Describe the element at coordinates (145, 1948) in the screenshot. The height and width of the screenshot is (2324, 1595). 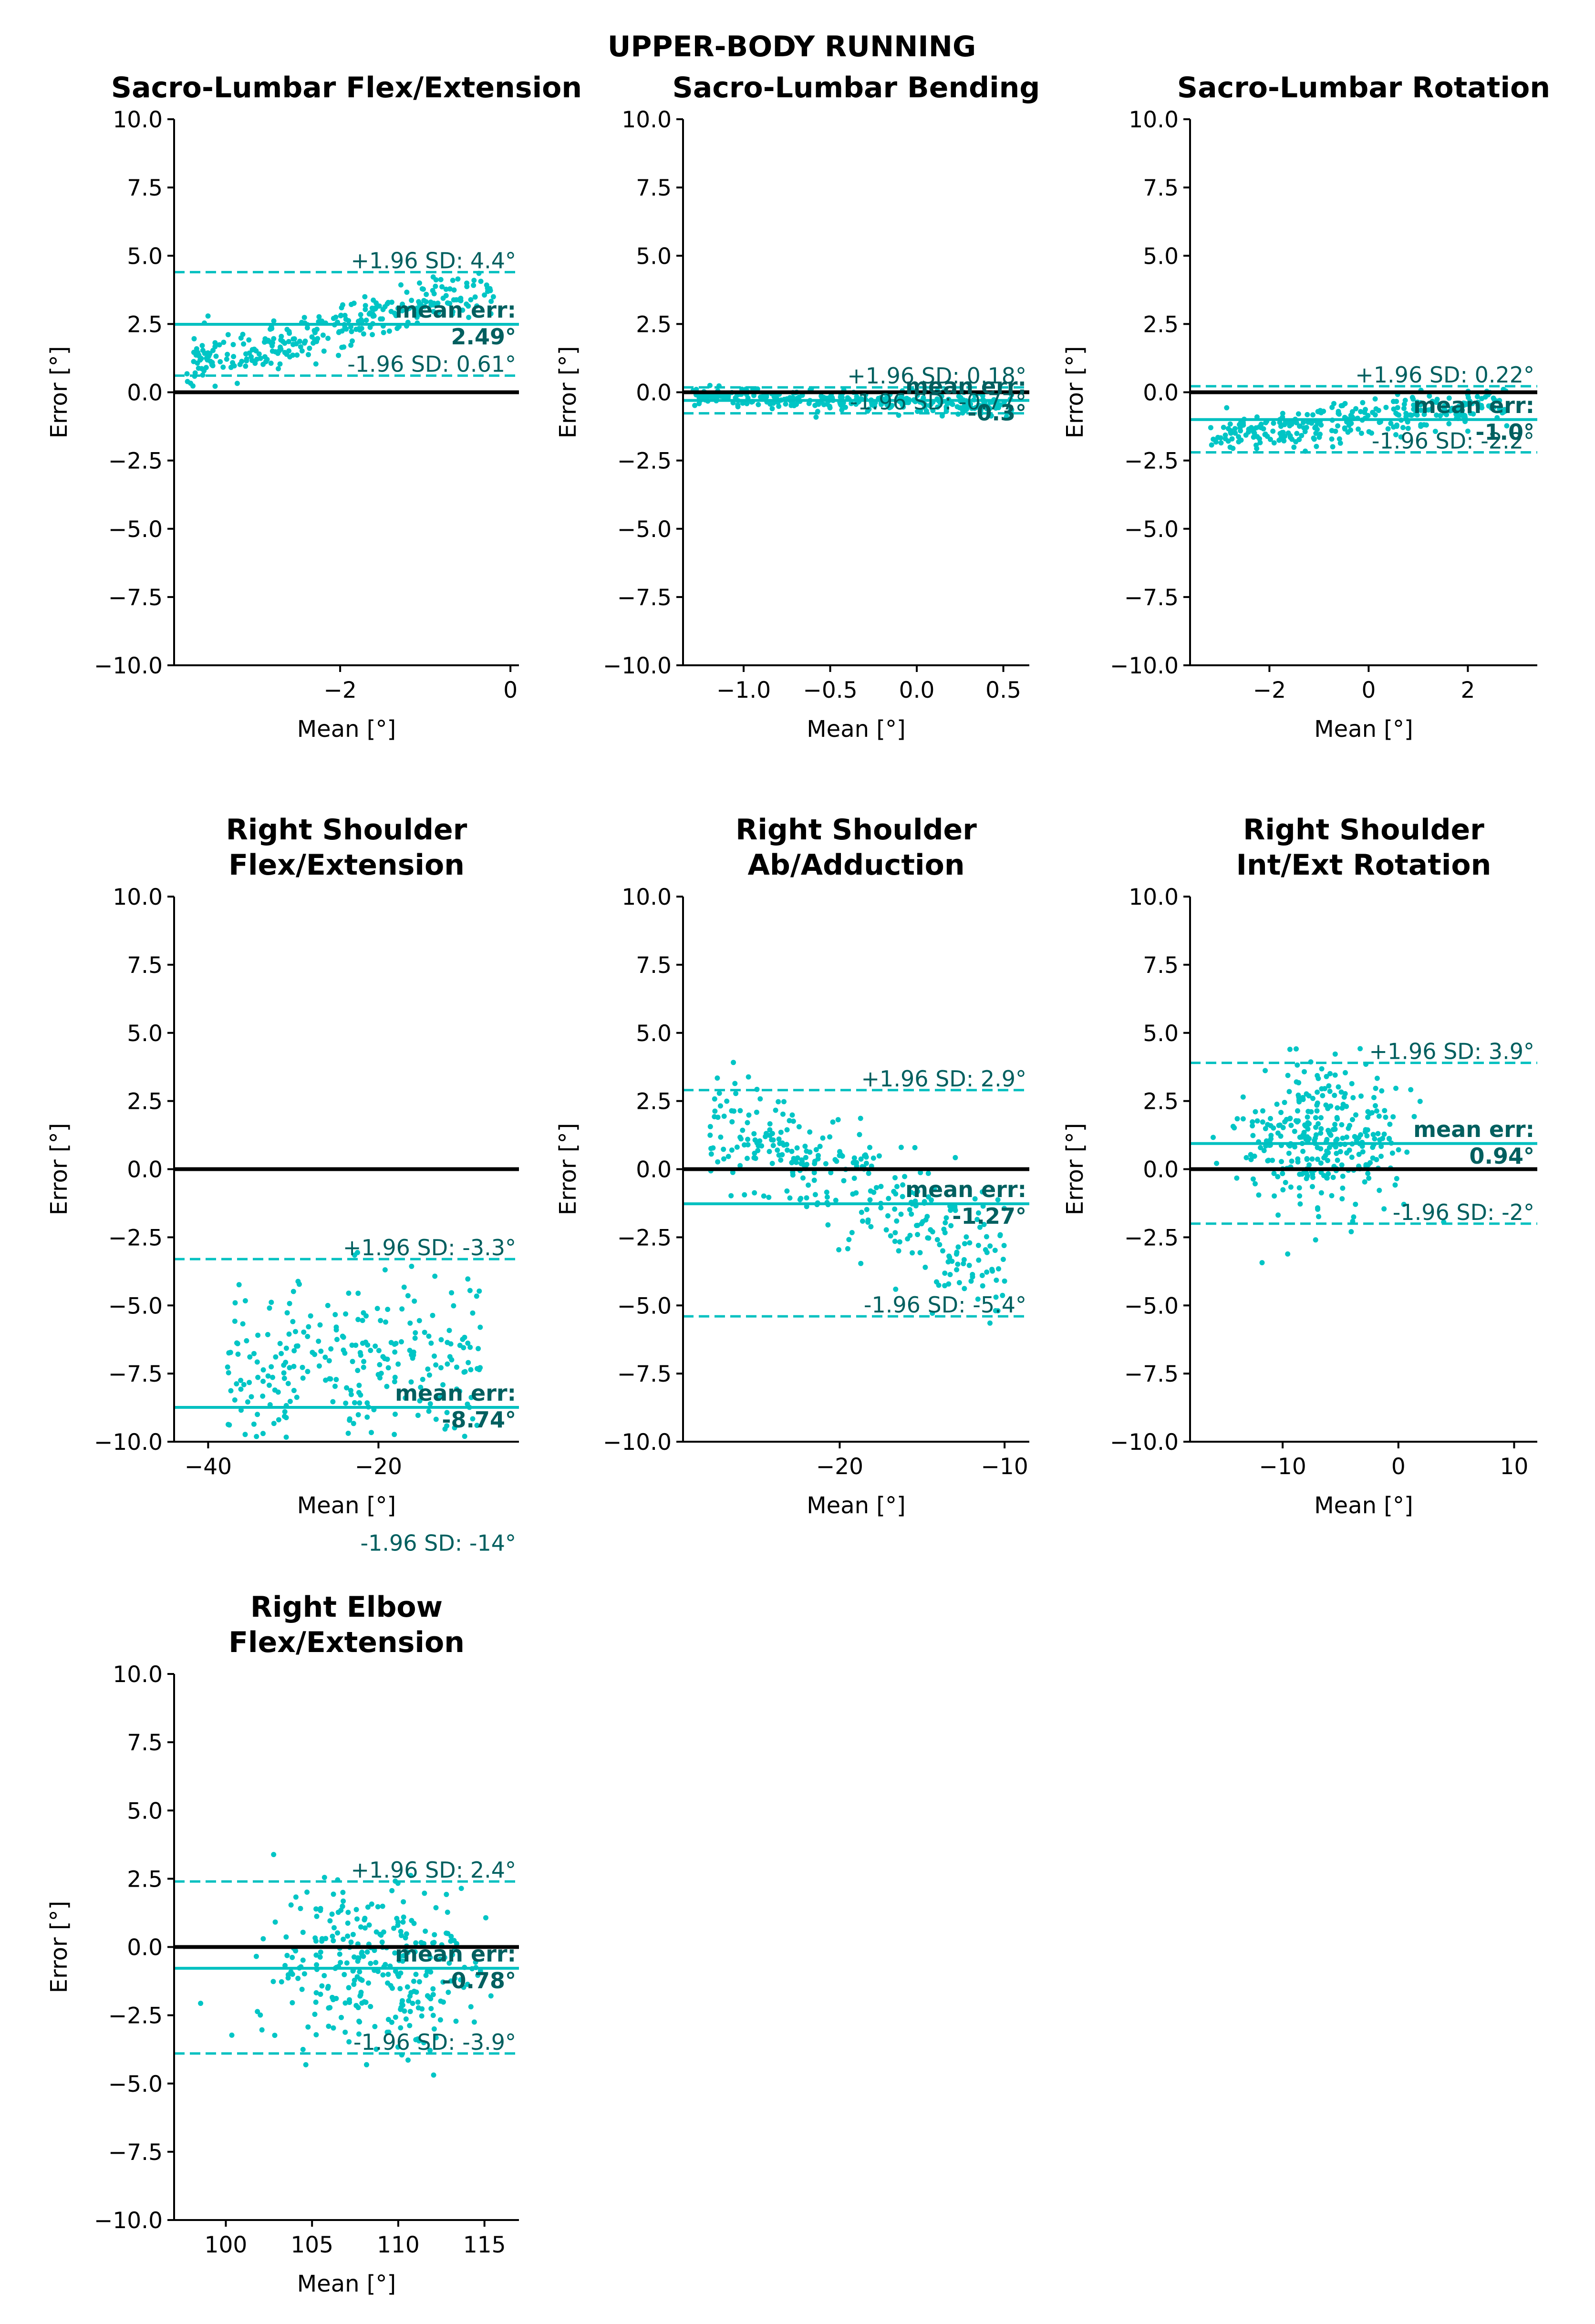
I see `y-tick-label: 0.0` at that location.